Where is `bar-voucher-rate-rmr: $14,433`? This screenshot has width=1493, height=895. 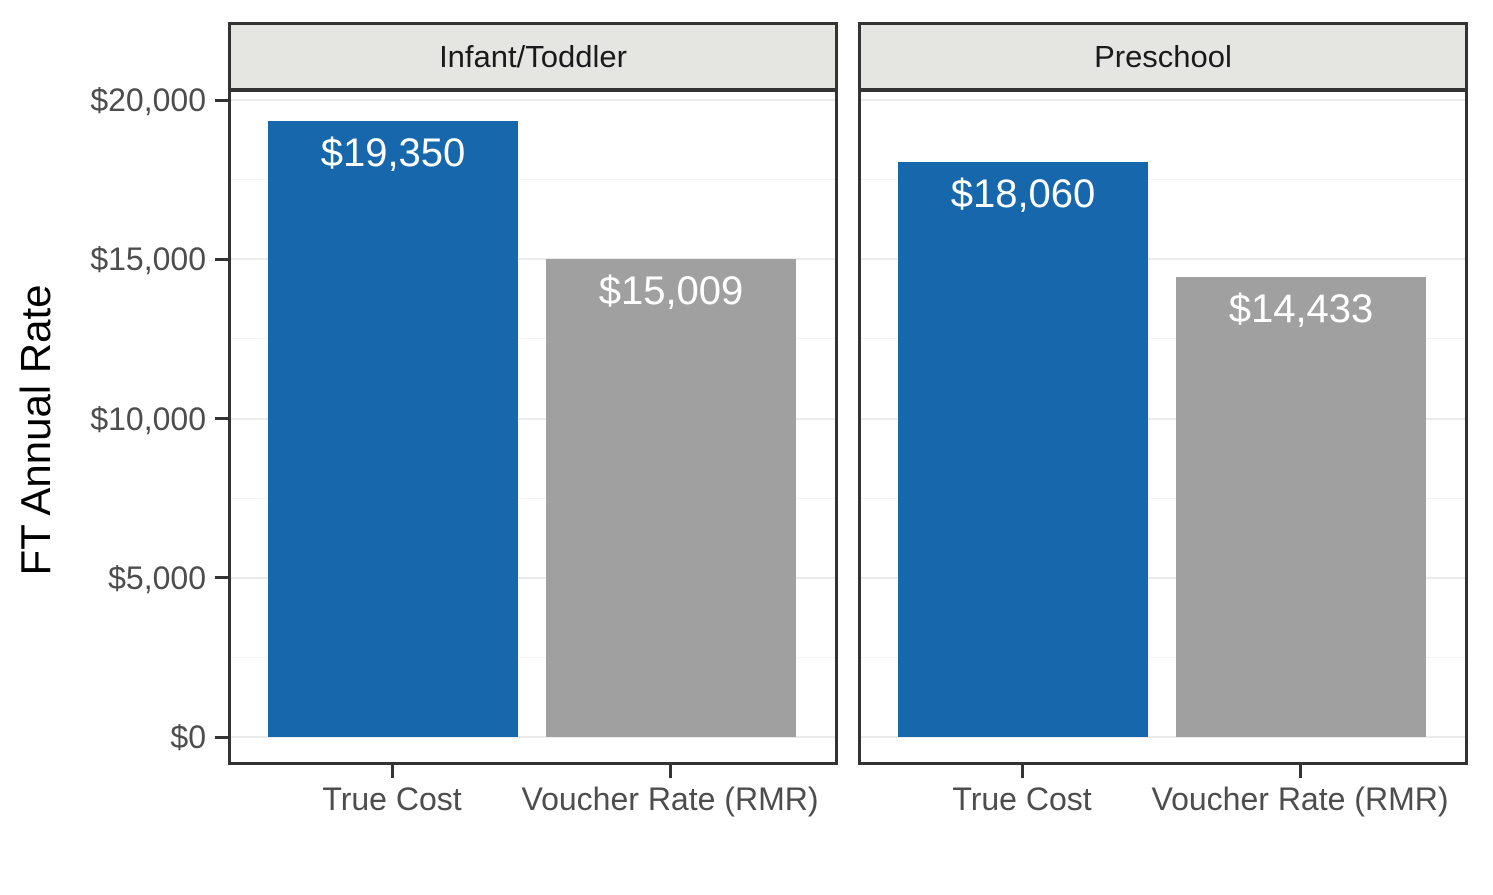
bar-voucher-rate-rmr: $14,433 is located at coordinates (1301, 507).